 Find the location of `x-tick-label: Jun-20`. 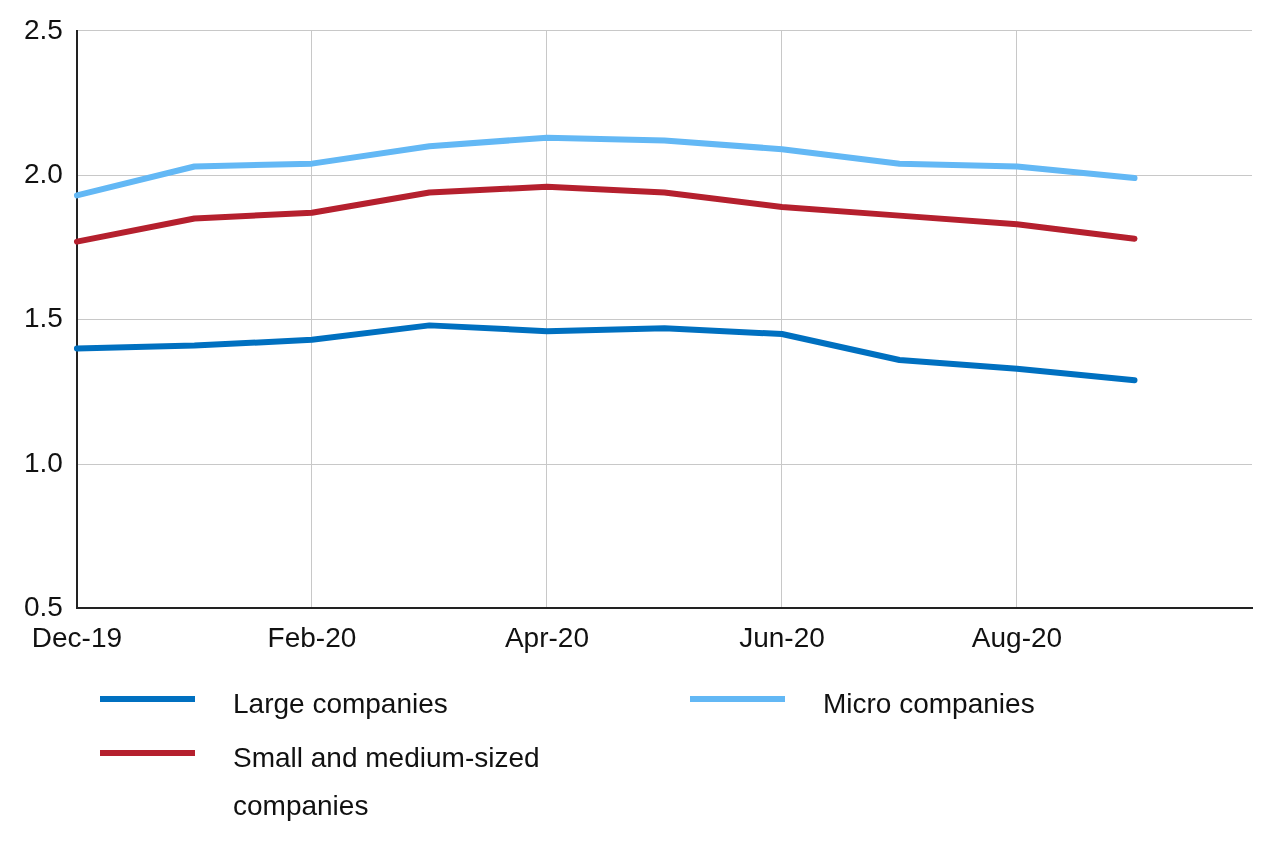

x-tick-label: Jun-20 is located at coordinates (782, 637).